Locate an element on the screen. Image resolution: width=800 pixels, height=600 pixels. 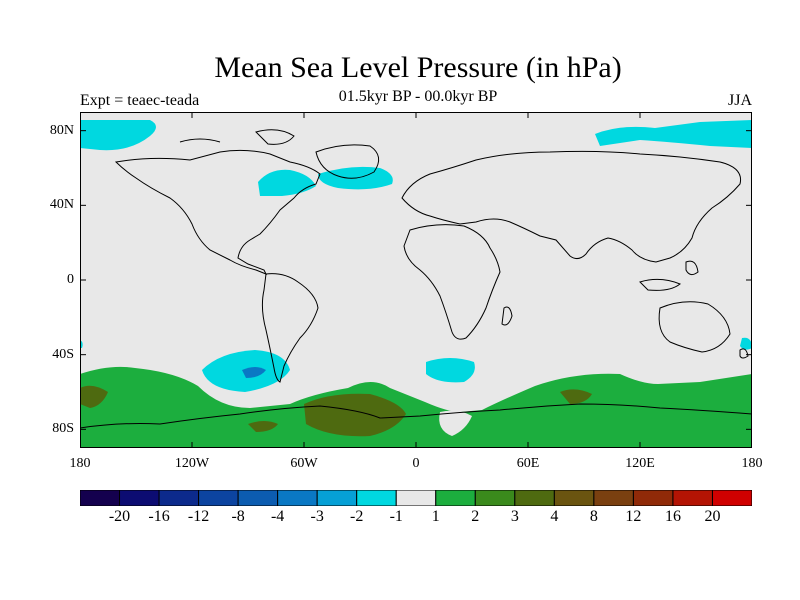
lat-tick-label: 80S is located at coordinates (63, 429).